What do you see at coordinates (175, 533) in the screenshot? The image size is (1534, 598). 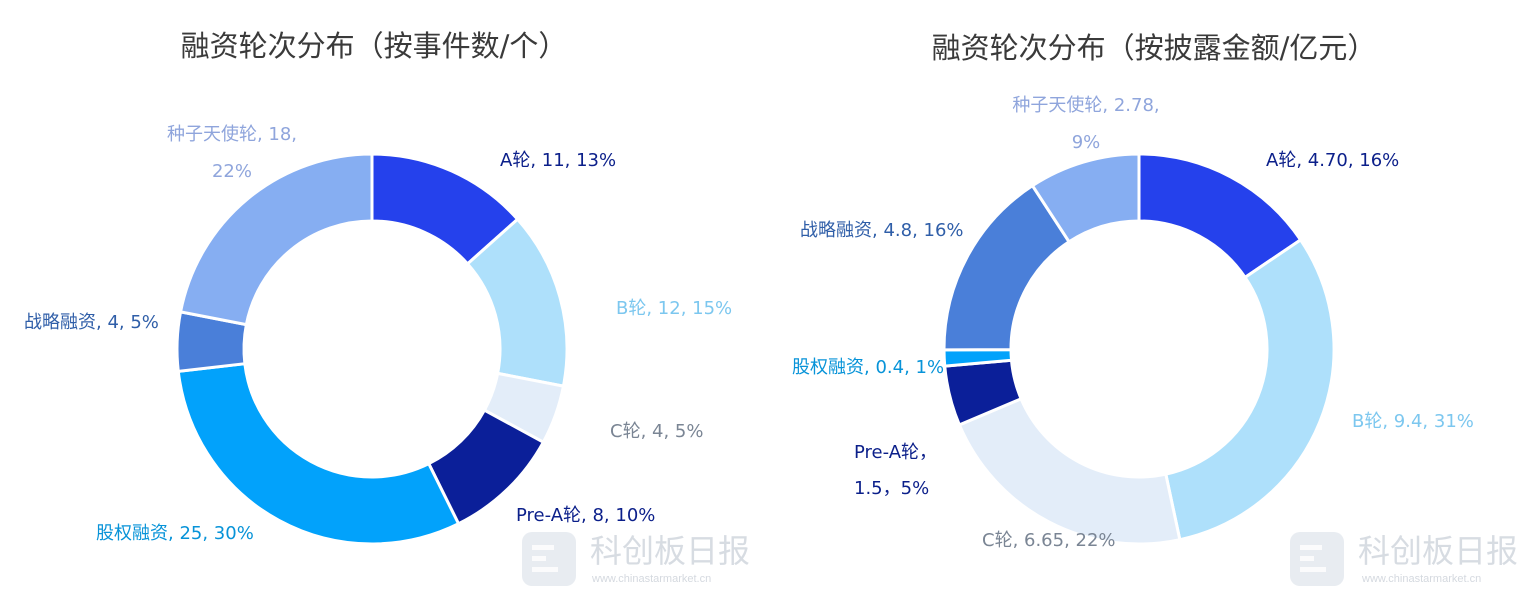 I see `slice-label-0-4: 股权融资, 25, 30%` at bounding box center [175, 533].